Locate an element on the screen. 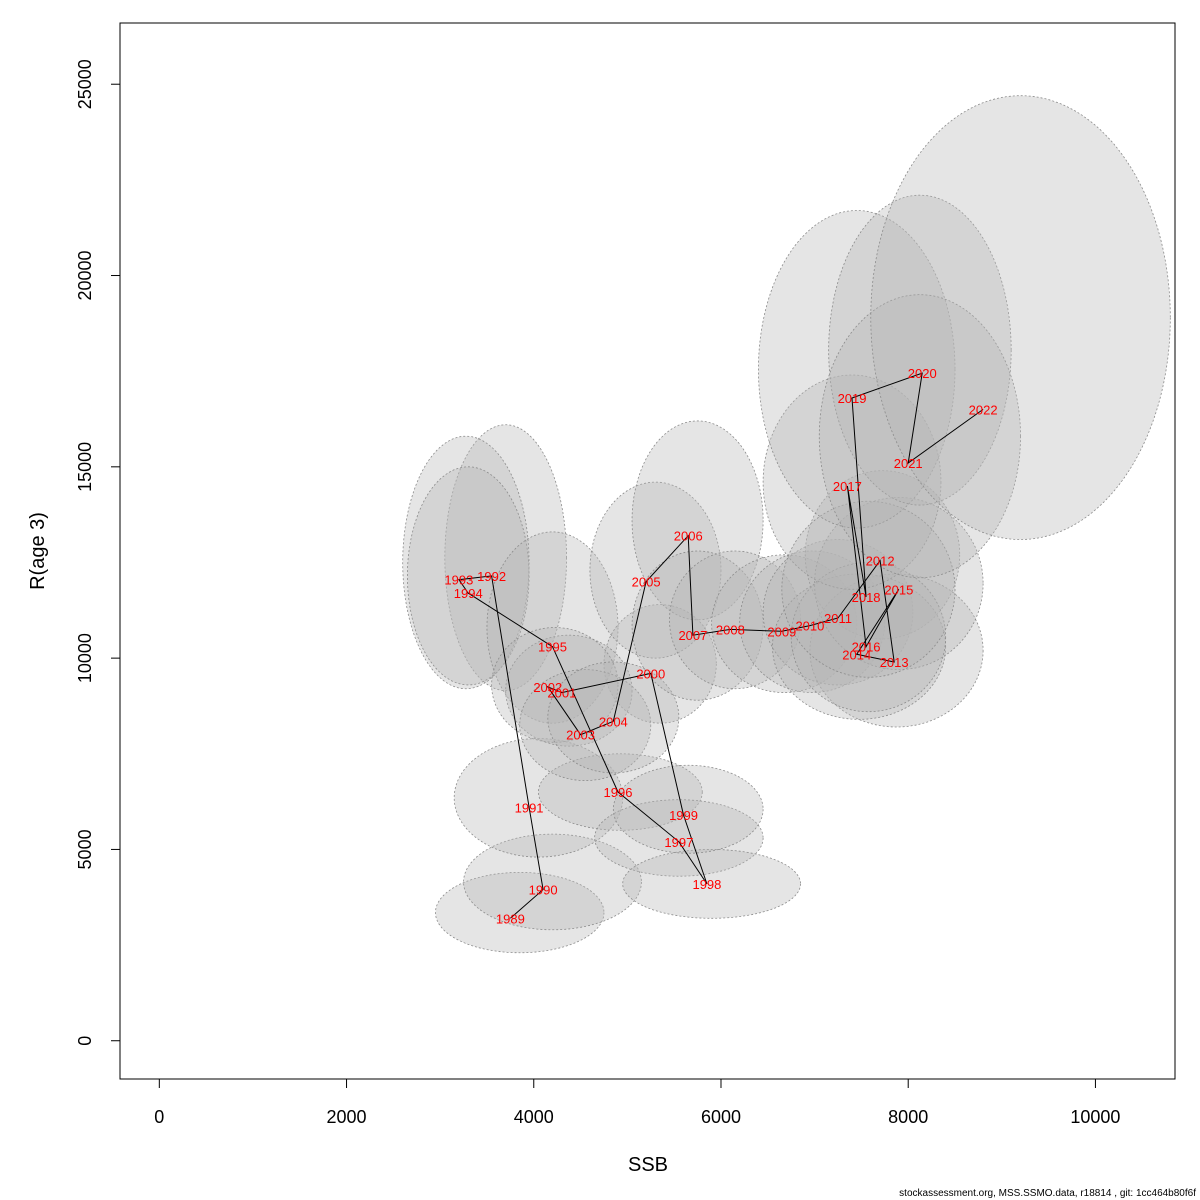 The height and width of the screenshot is (1200, 1200). ellipse-2009 is located at coordinates (784, 623).